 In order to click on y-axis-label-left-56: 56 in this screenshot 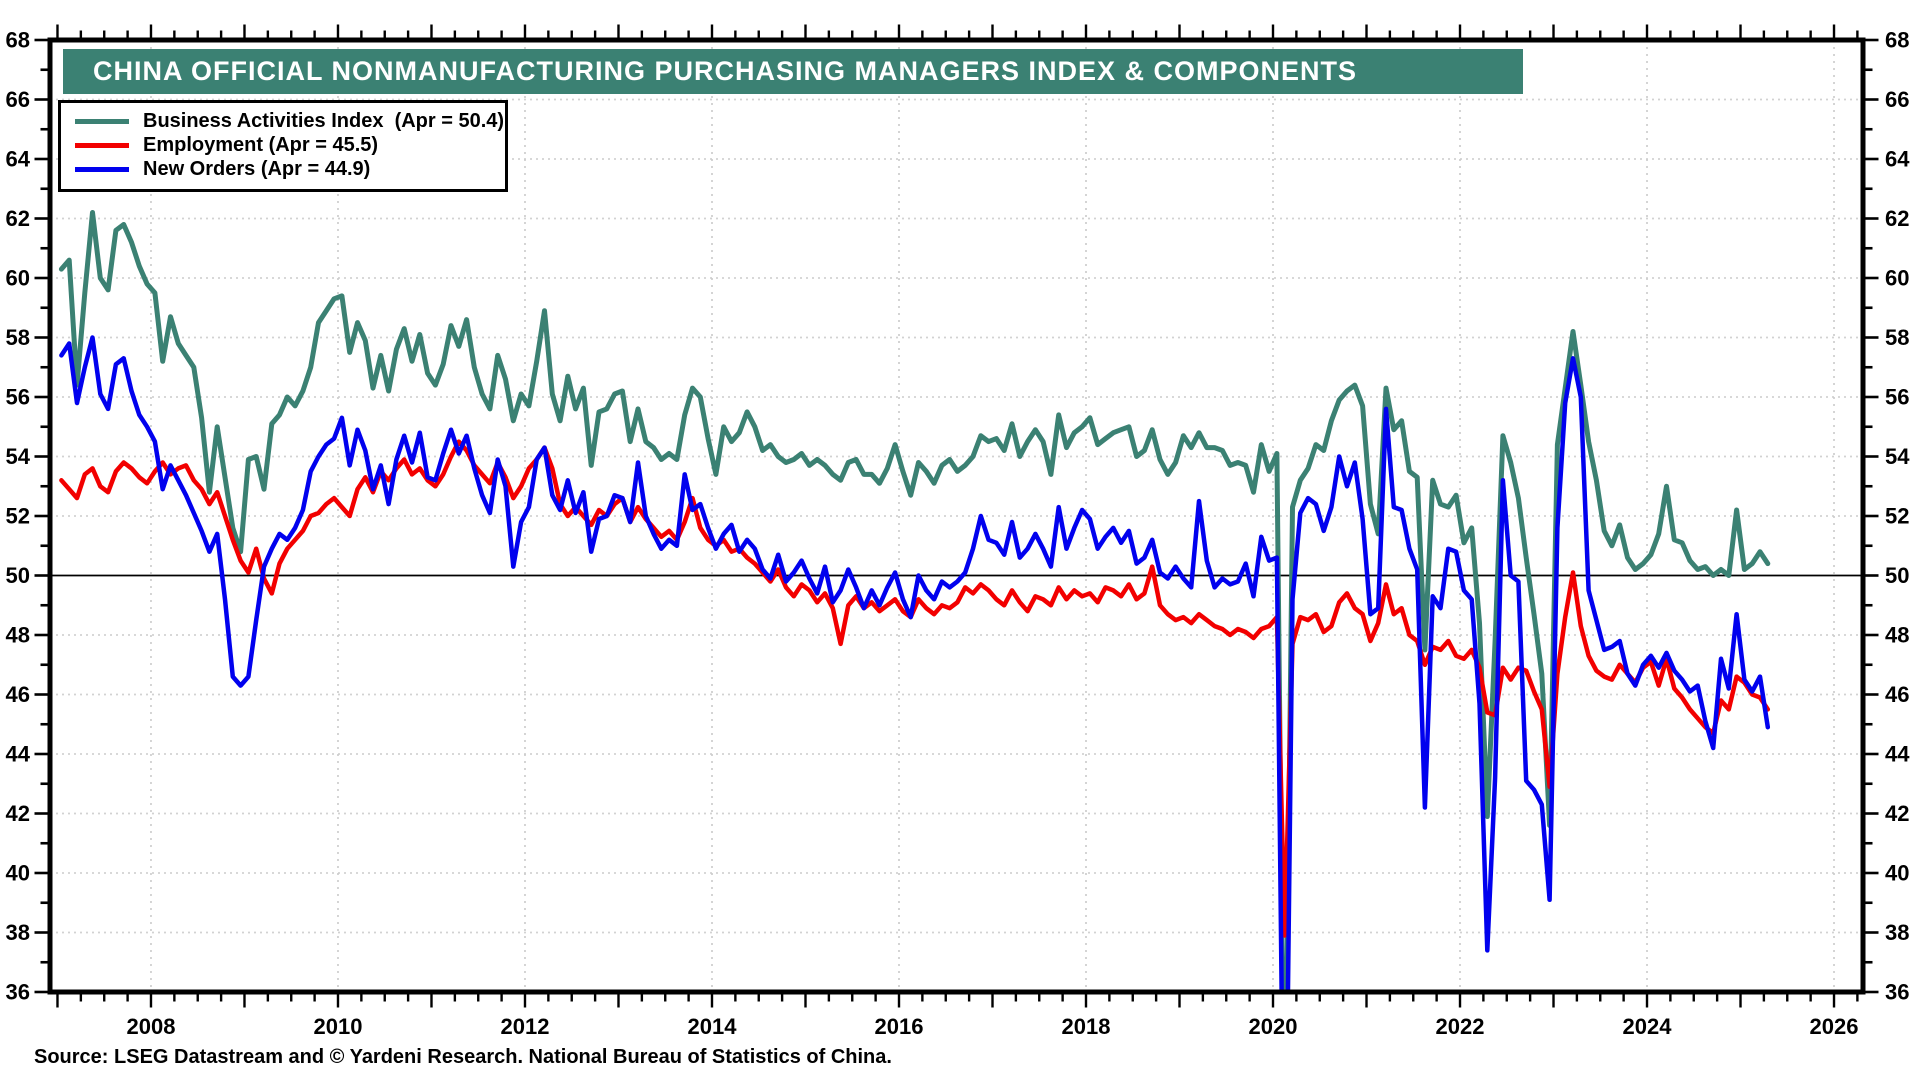, I will do `click(18, 397)`.